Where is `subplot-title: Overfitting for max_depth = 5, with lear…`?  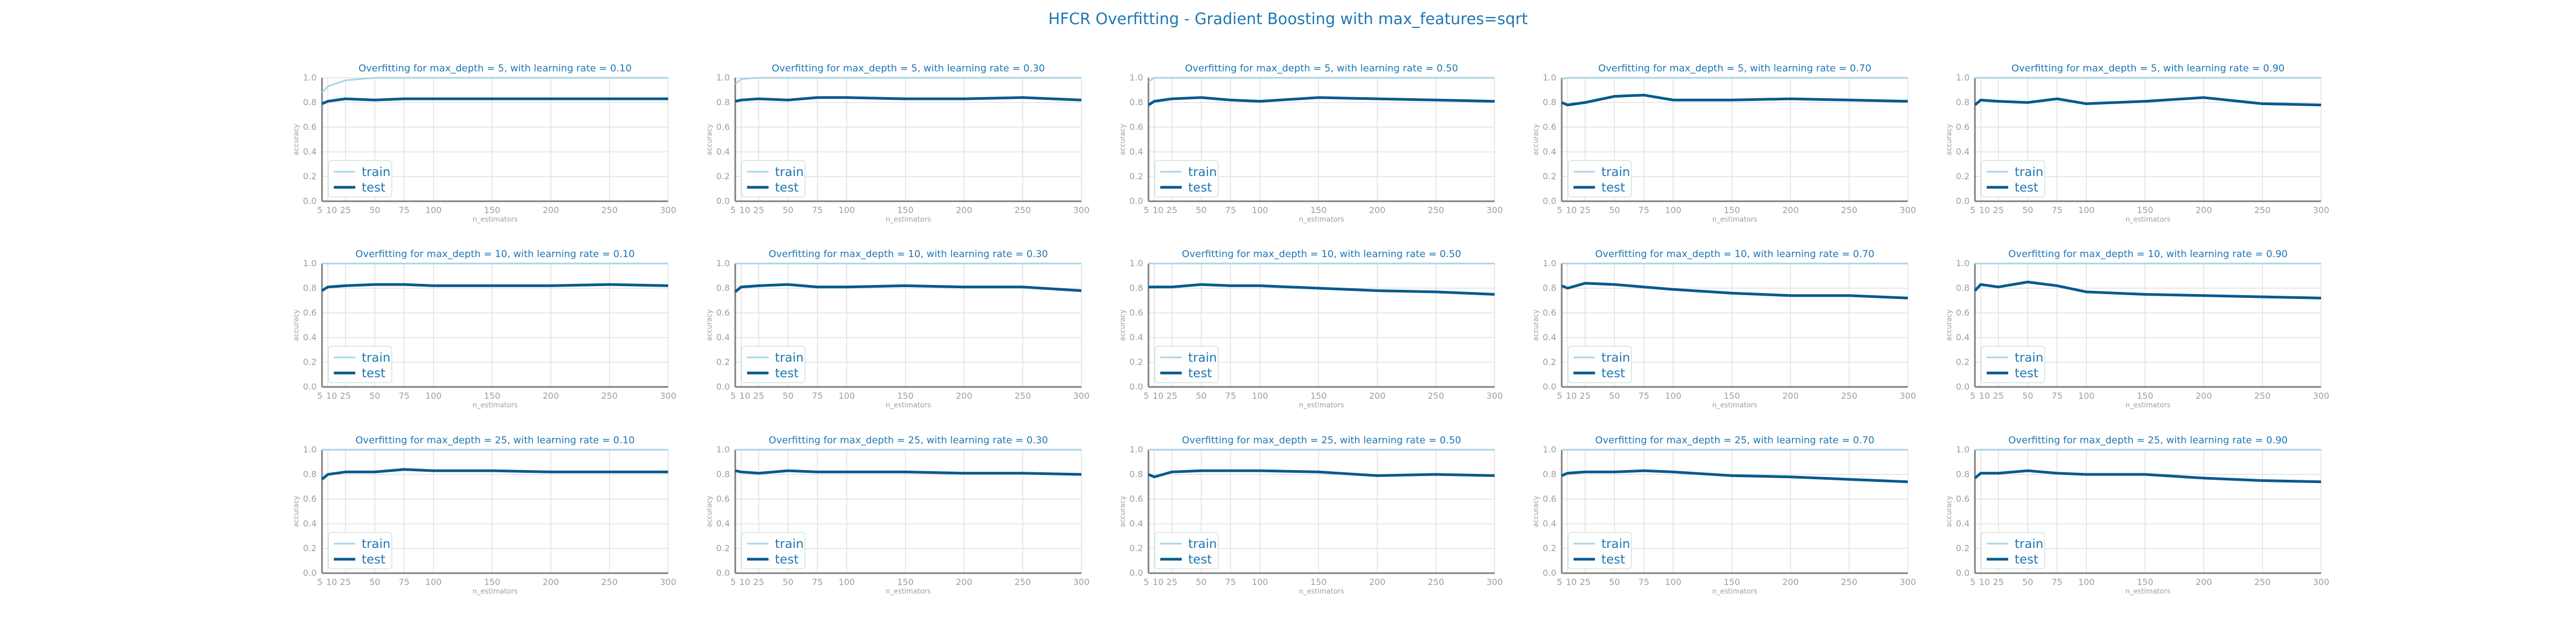 subplot-title: Overfitting for max_depth = 5, with lear… is located at coordinates (908, 68).